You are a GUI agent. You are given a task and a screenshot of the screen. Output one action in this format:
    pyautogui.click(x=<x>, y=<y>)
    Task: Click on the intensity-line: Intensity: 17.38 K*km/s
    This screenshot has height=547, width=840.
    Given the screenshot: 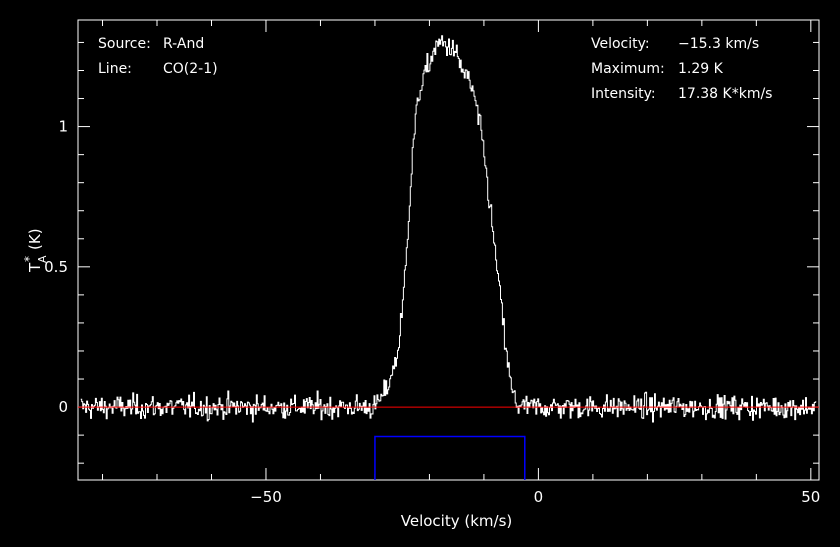 What is the action you would take?
    pyautogui.click(x=681, y=94)
    